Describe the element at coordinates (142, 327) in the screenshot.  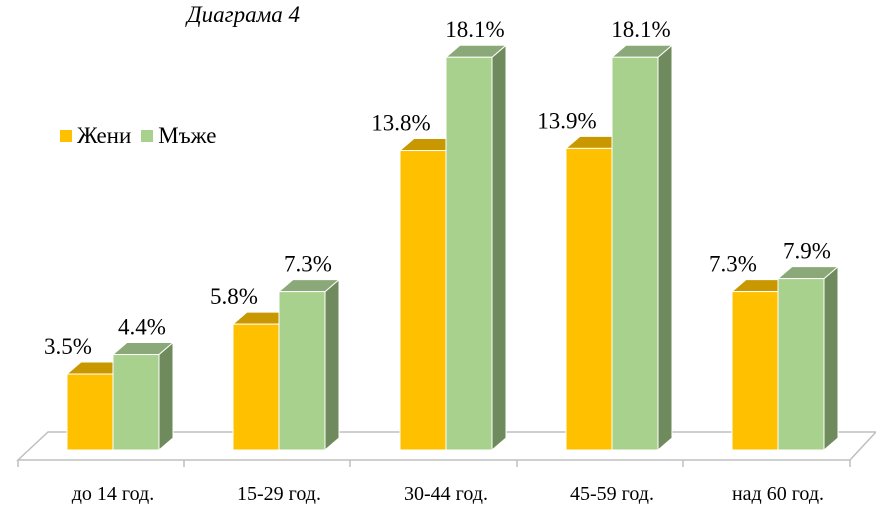
I see `data-label-men-0: 4.4%` at that location.